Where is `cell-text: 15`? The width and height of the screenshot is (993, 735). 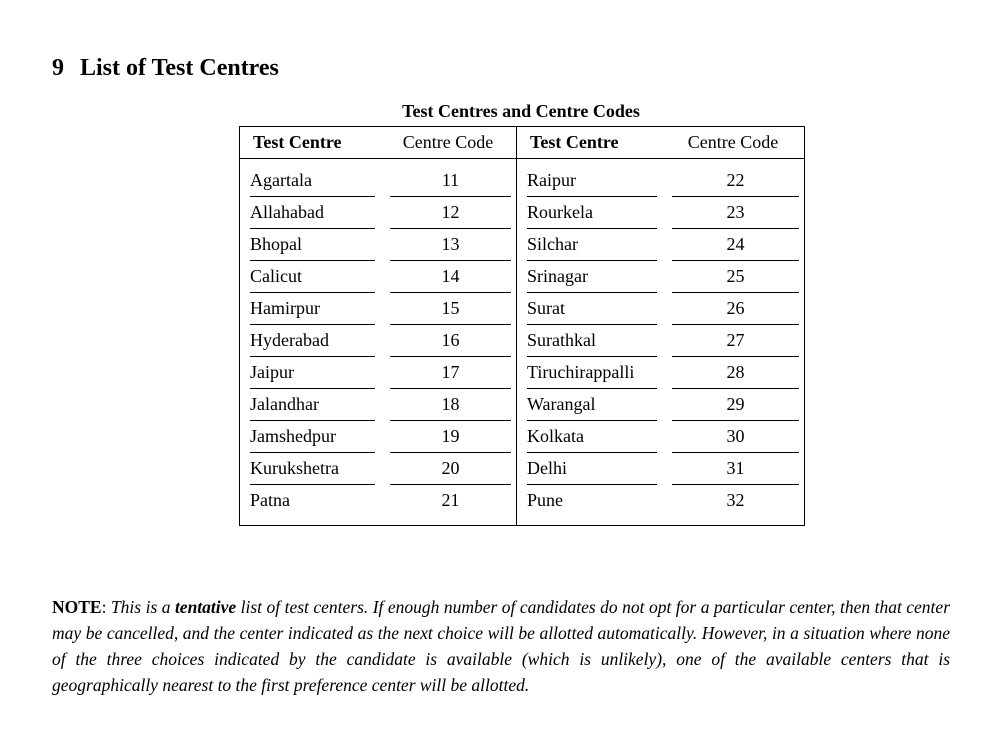
cell-text: 15 is located at coordinates (450, 309).